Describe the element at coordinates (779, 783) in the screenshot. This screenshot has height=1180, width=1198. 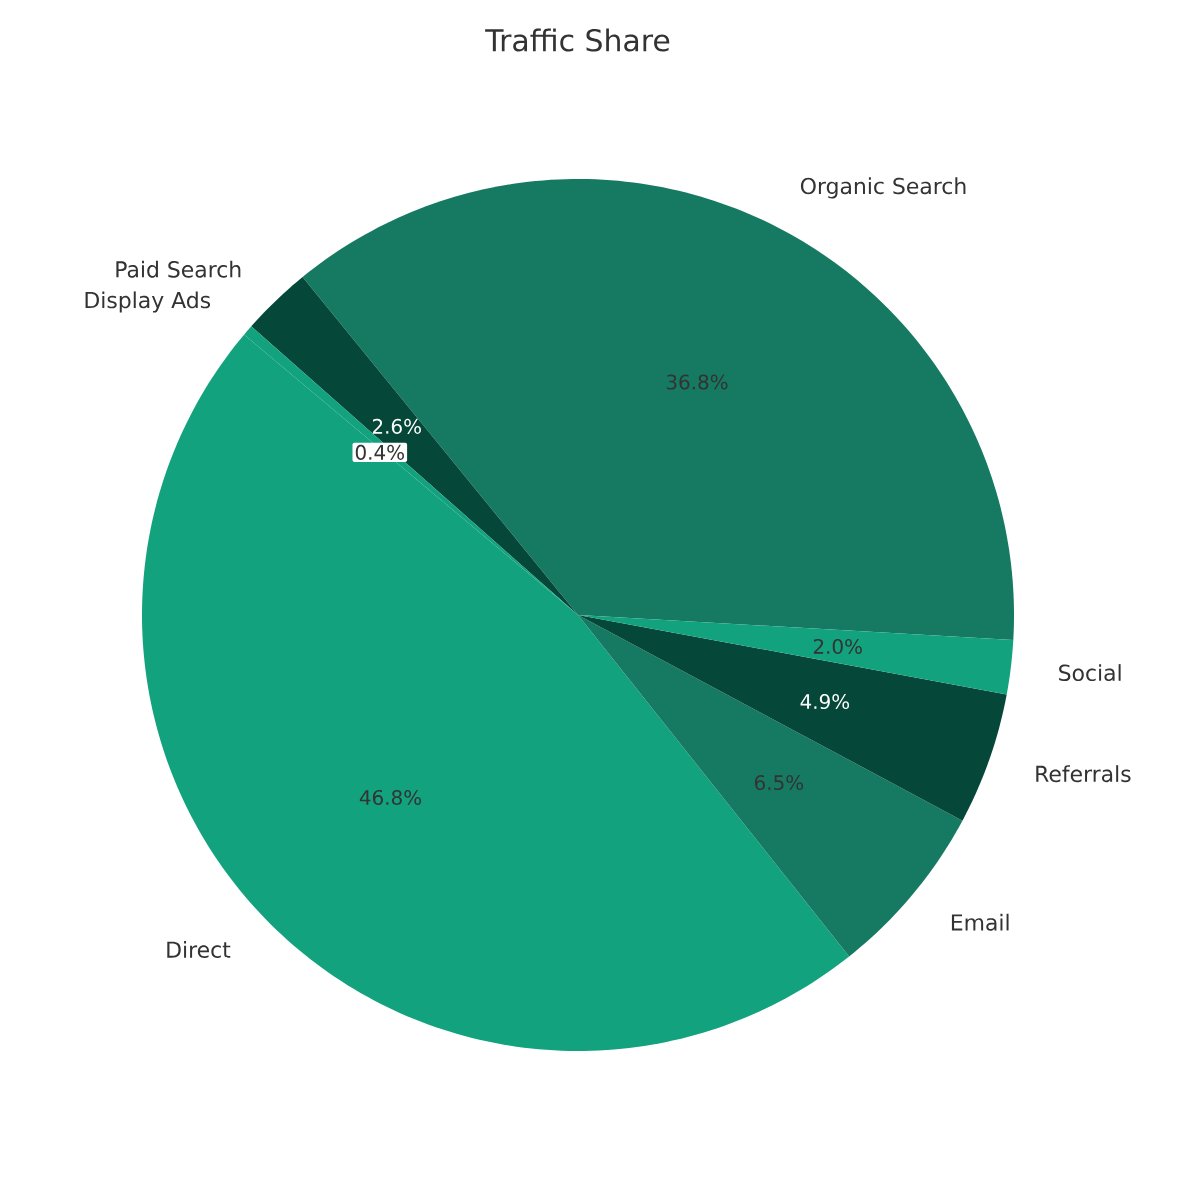
I see `data-label: 6.5%` at that location.